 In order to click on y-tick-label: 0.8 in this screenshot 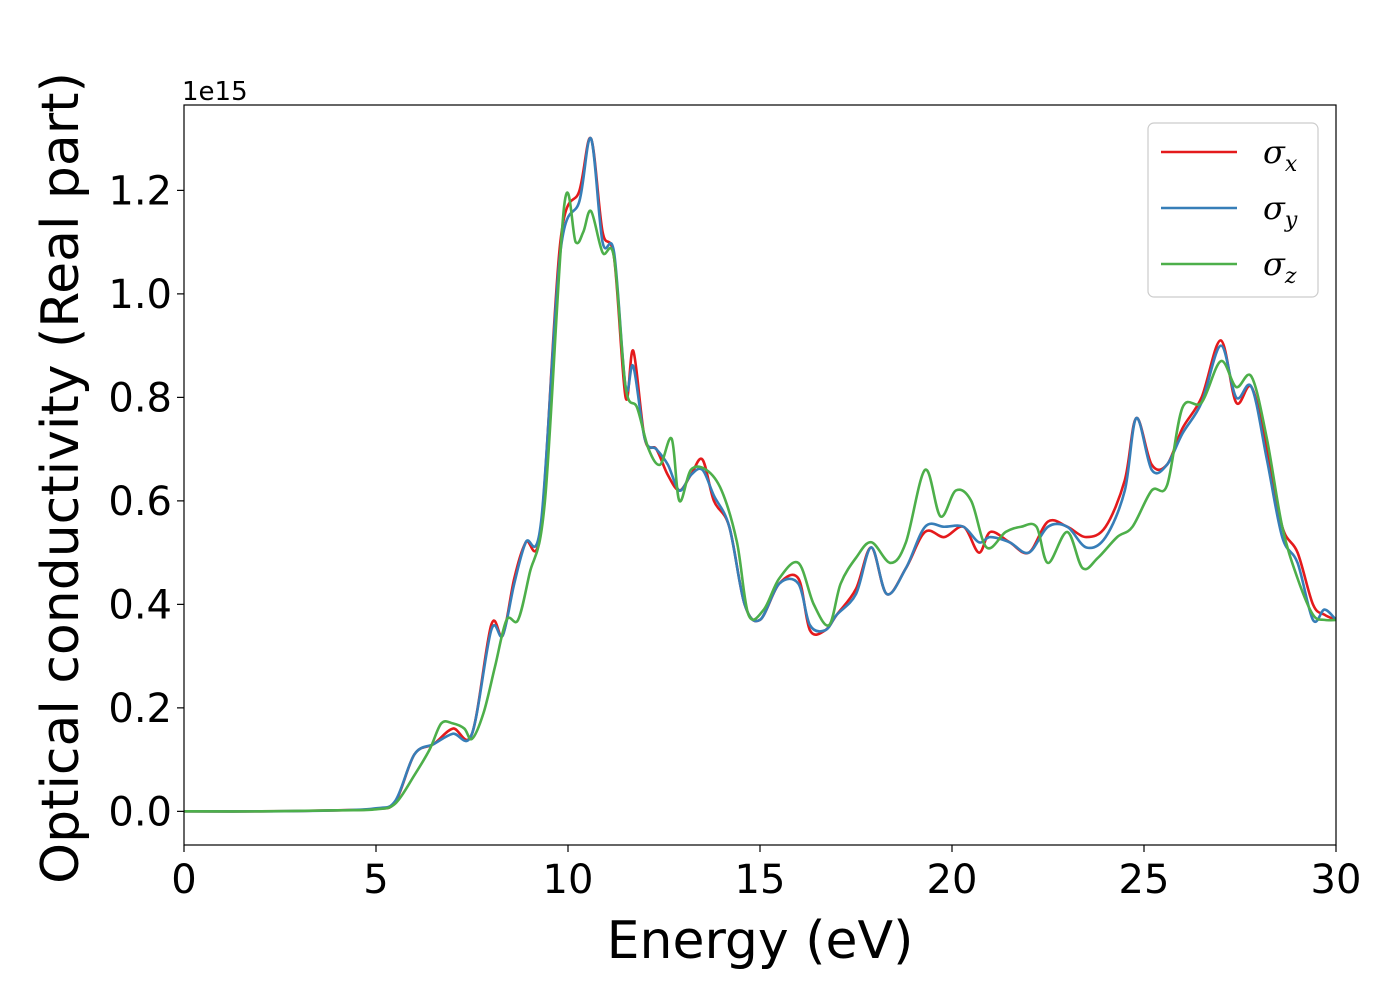, I will do `click(140, 398)`.